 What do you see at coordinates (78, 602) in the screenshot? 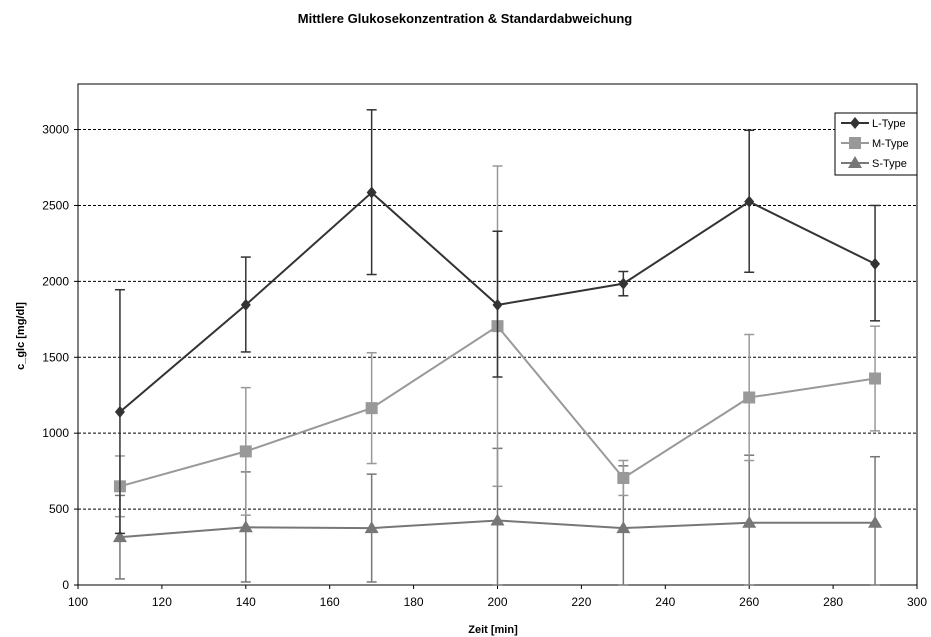
I see `x-tick-label: 100` at bounding box center [78, 602].